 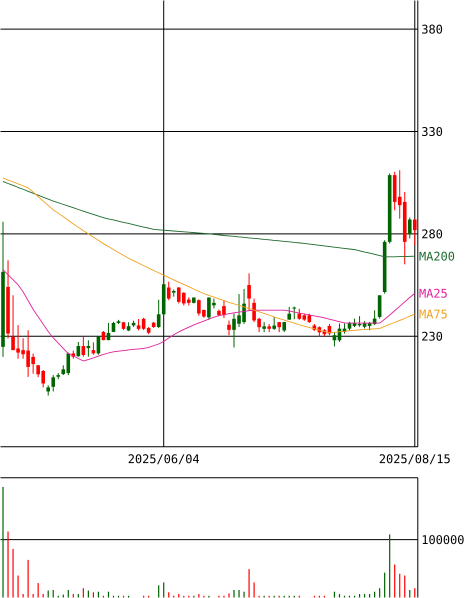 What do you see at coordinates (443, 539) in the screenshot?
I see `y-tick-label: 100000` at bounding box center [443, 539].